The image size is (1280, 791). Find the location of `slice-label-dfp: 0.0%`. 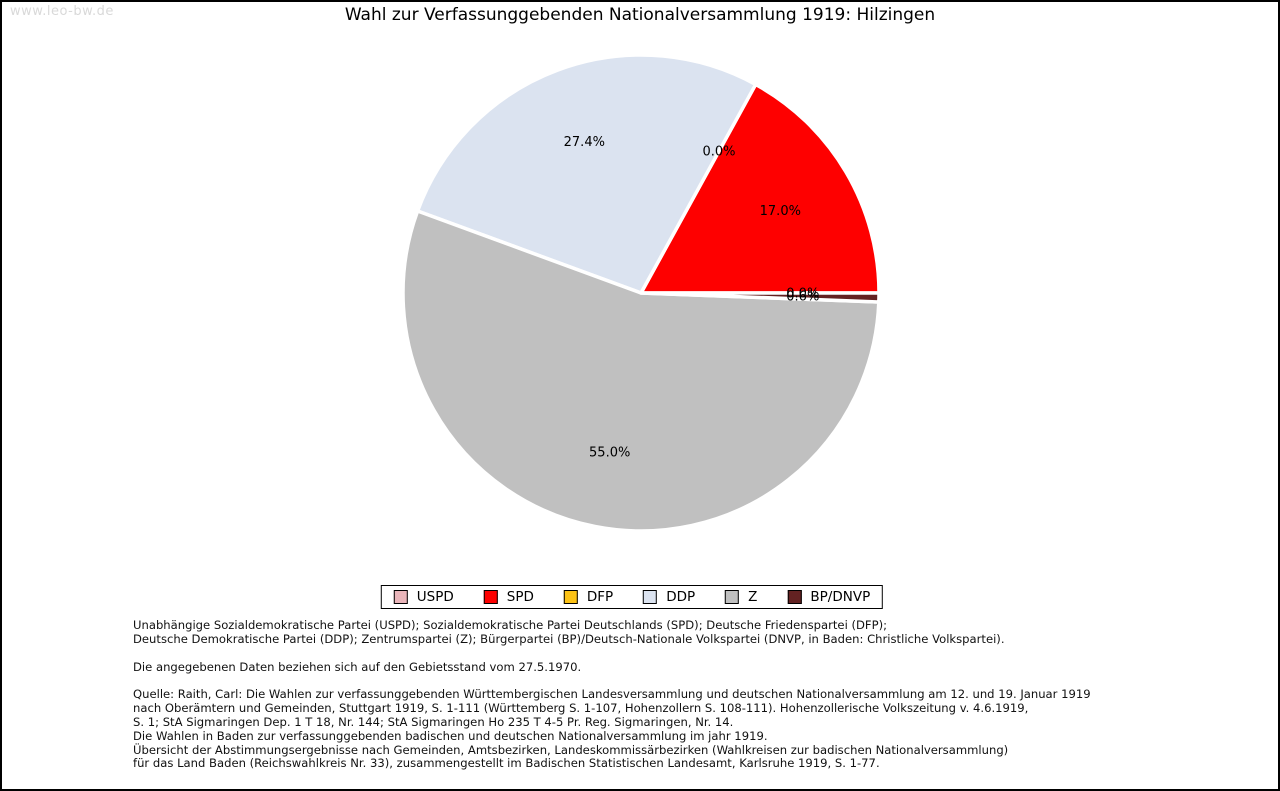

slice-label-dfp: 0.0% is located at coordinates (718, 152).